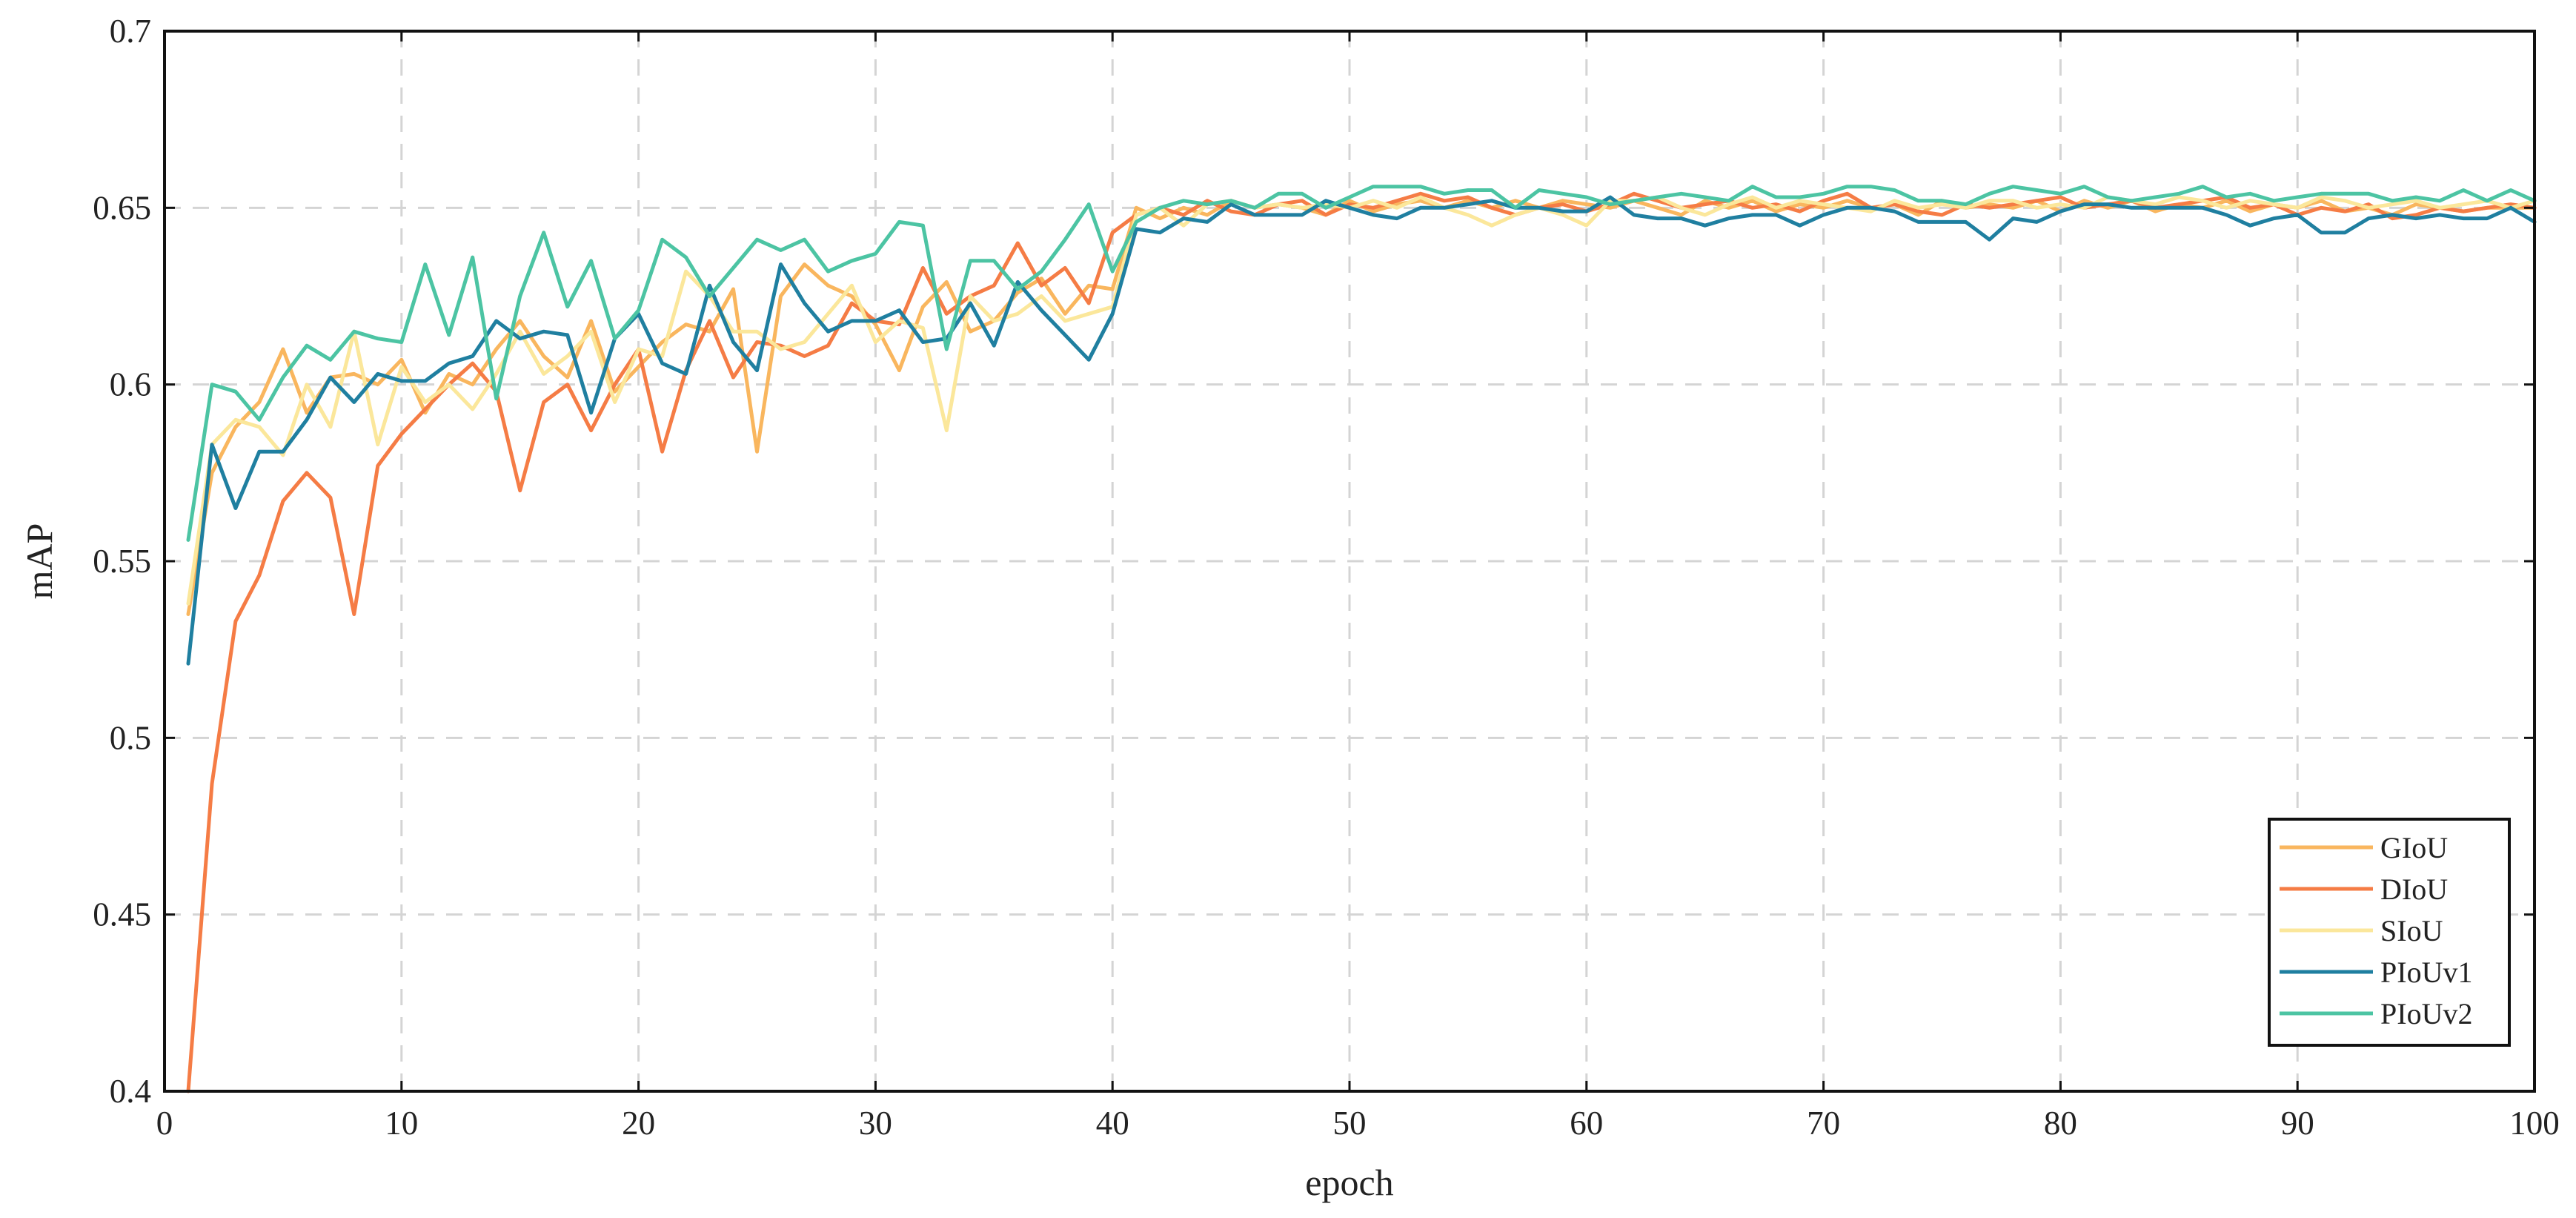 The image size is (2576, 1218). Describe the element at coordinates (401, 1123) in the screenshot. I see `x-tick-label: 10` at that location.